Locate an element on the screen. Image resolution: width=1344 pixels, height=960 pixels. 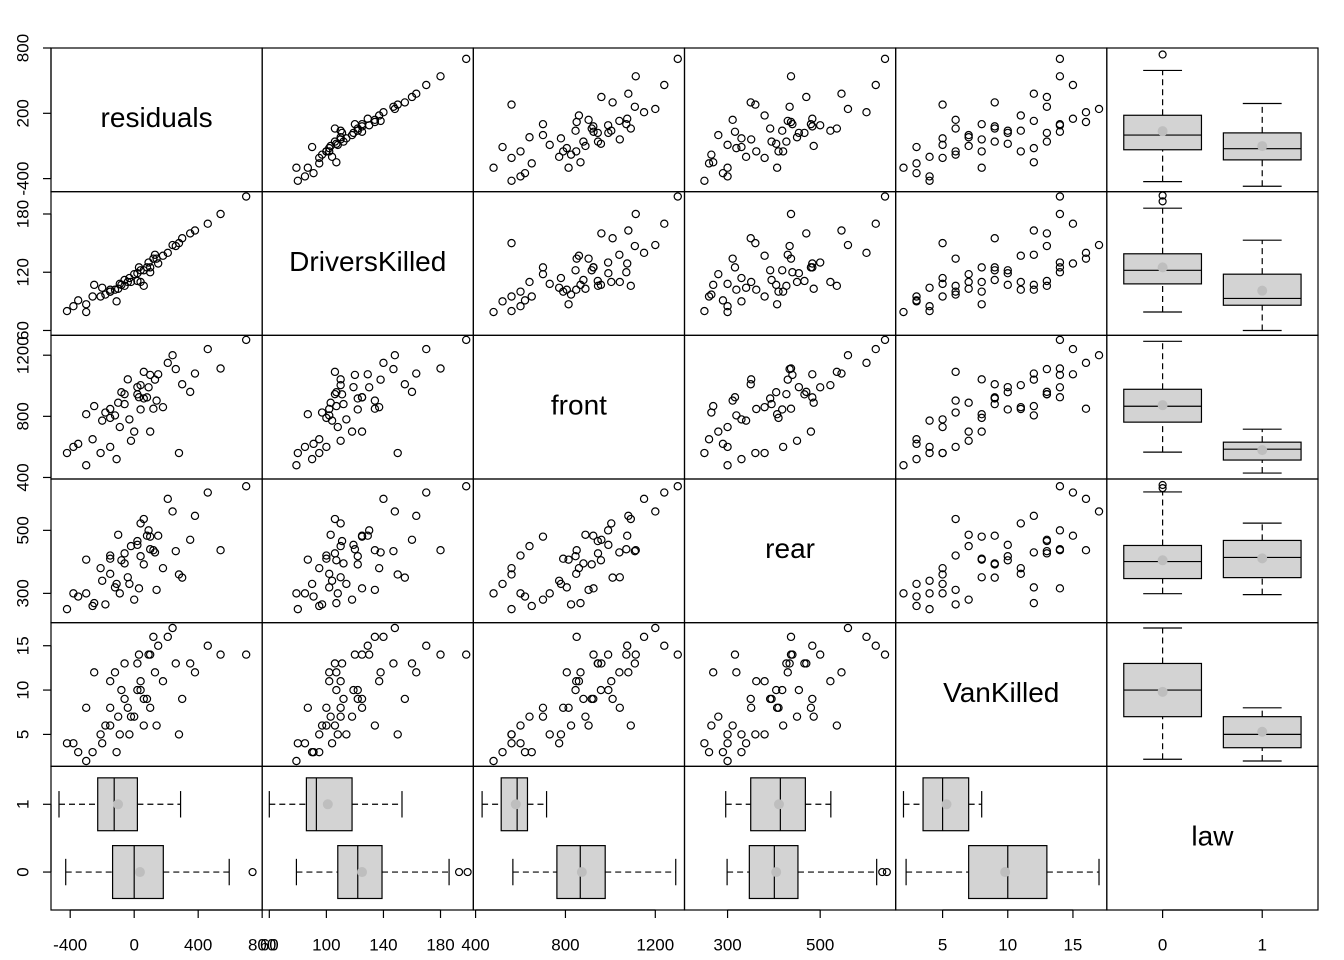
y-tick-label: -400 is located at coordinates (22, 179).